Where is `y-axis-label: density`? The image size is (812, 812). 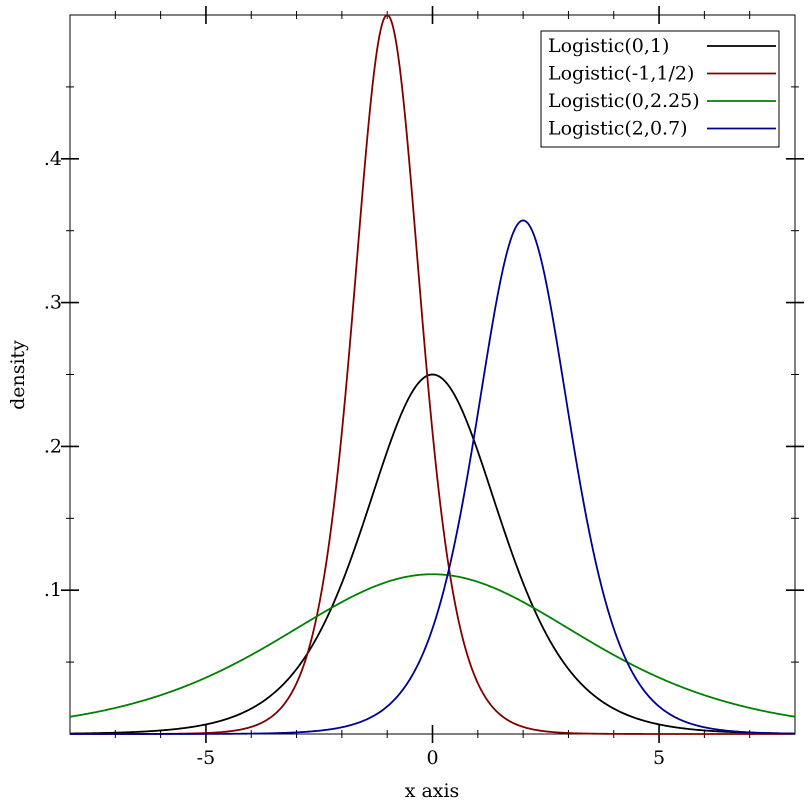
y-axis-label: density is located at coordinates (18, 375).